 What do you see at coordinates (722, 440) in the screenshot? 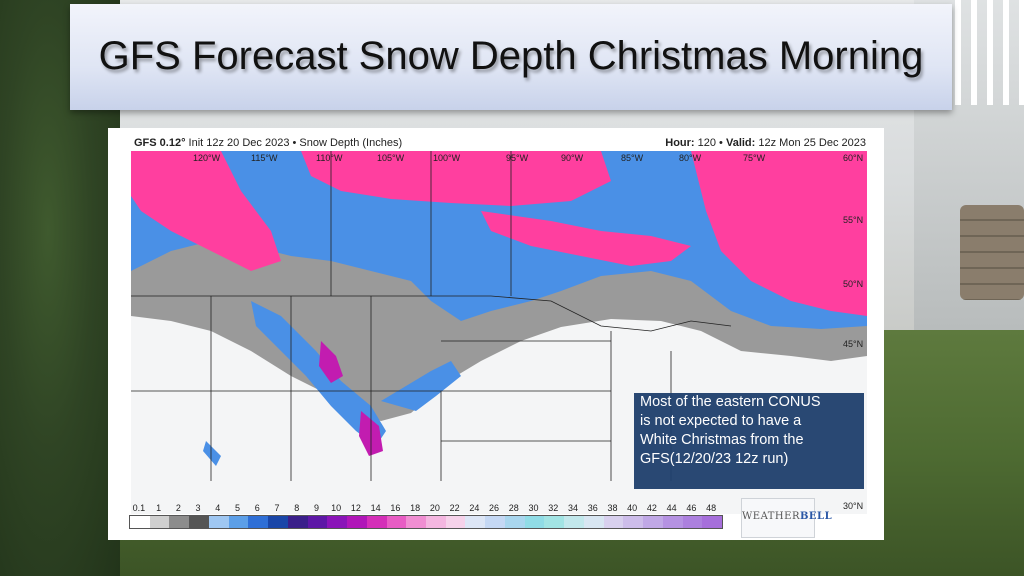
I see `annotation-line: White Christmas from the` at bounding box center [722, 440].